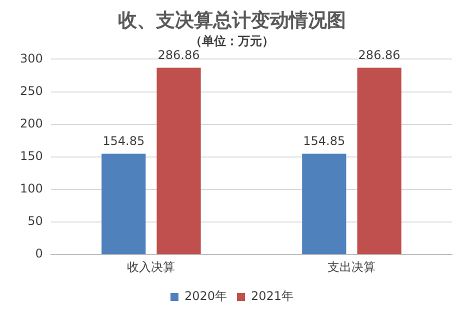  Describe the element at coordinates (35, 221) in the screenshot. I see `y-tick-label: 50` at that location.